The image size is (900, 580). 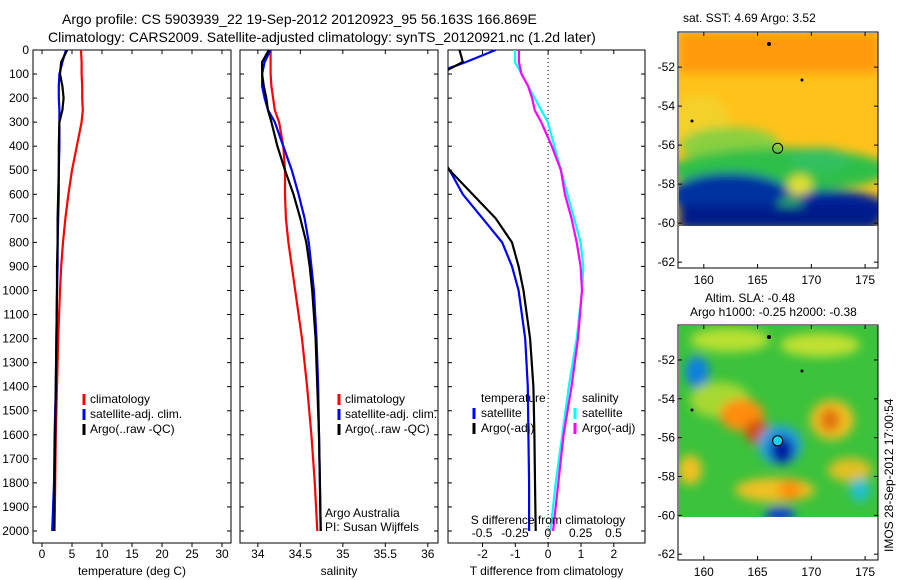 I want to click on y-tick-label: 1100, so click(x=16, y=315).